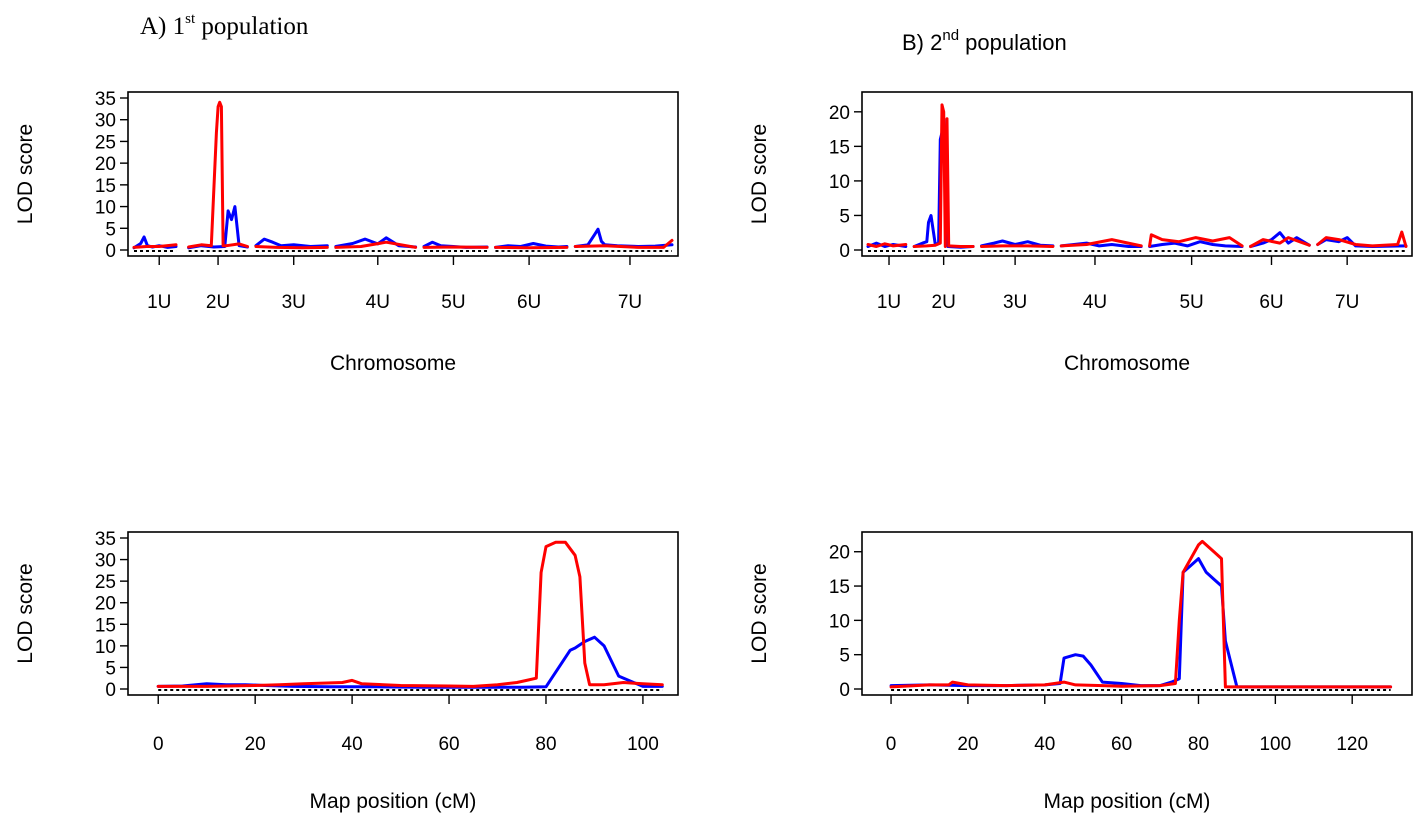  What do you see at coordinates (1352, 744) in the screenshot?
I see `x-tick-label: 120` at bounding box center [1352, 744].